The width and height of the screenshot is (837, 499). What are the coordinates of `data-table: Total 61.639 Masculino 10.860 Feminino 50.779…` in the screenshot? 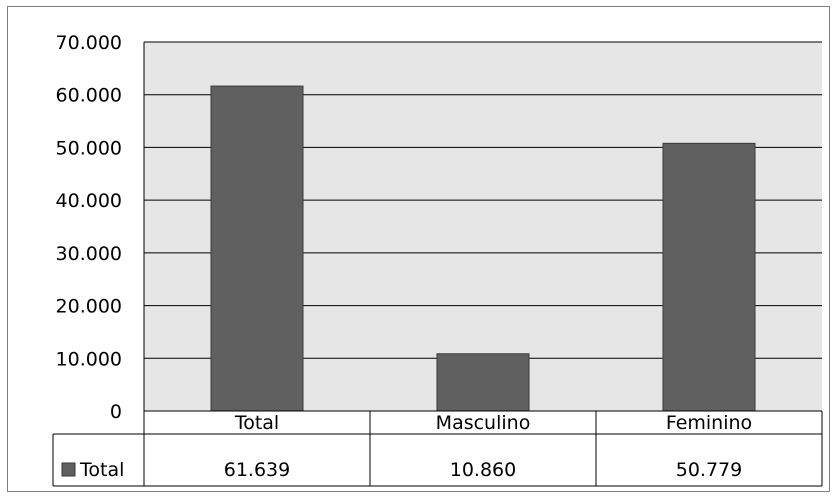 It's located at (437, 448).